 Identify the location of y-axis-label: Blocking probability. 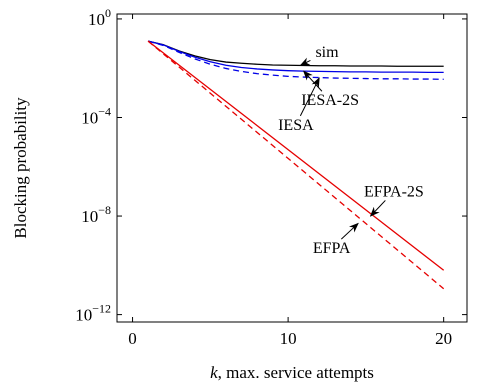
(20, 168).